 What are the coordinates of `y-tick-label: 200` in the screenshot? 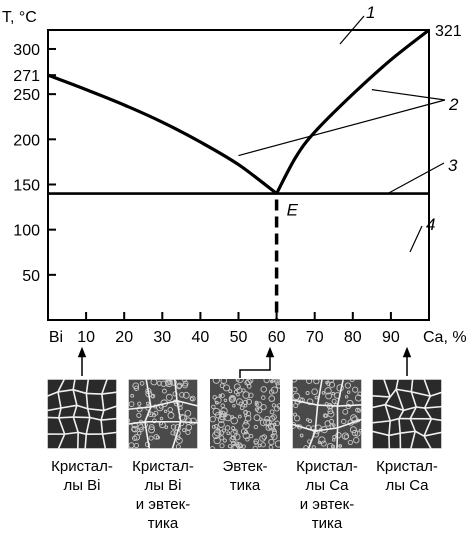 It's located at (26, 140).